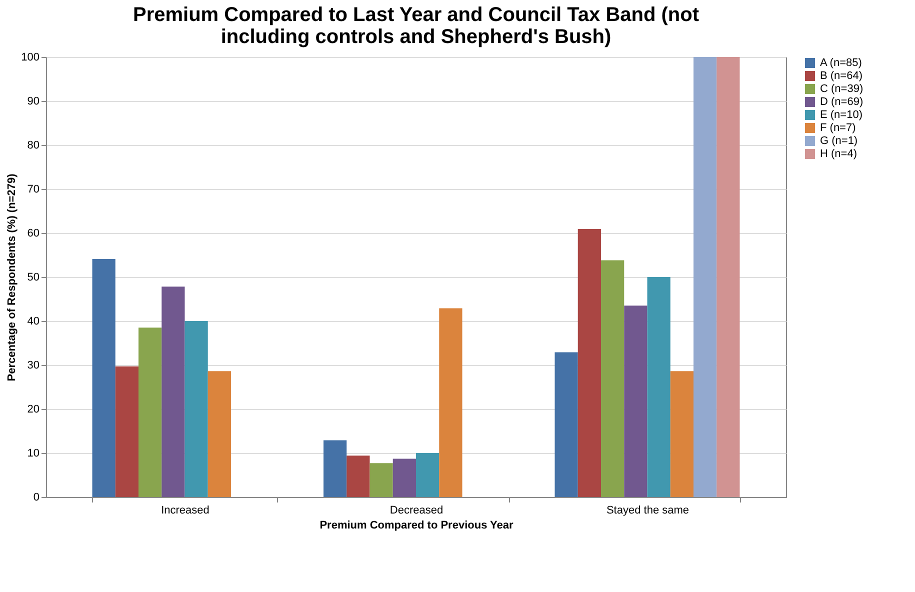  What do you see at coordinates (839, 141) in the screenshot?
I see `legend-label: G (n=1)` at bounding box center [839, 141].